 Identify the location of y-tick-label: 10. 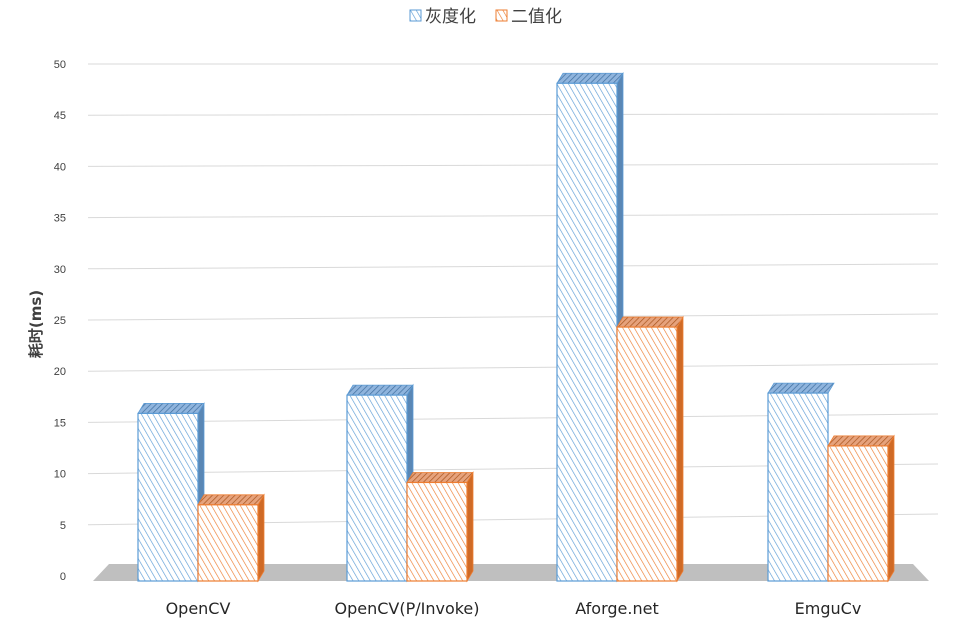
(60, 475).